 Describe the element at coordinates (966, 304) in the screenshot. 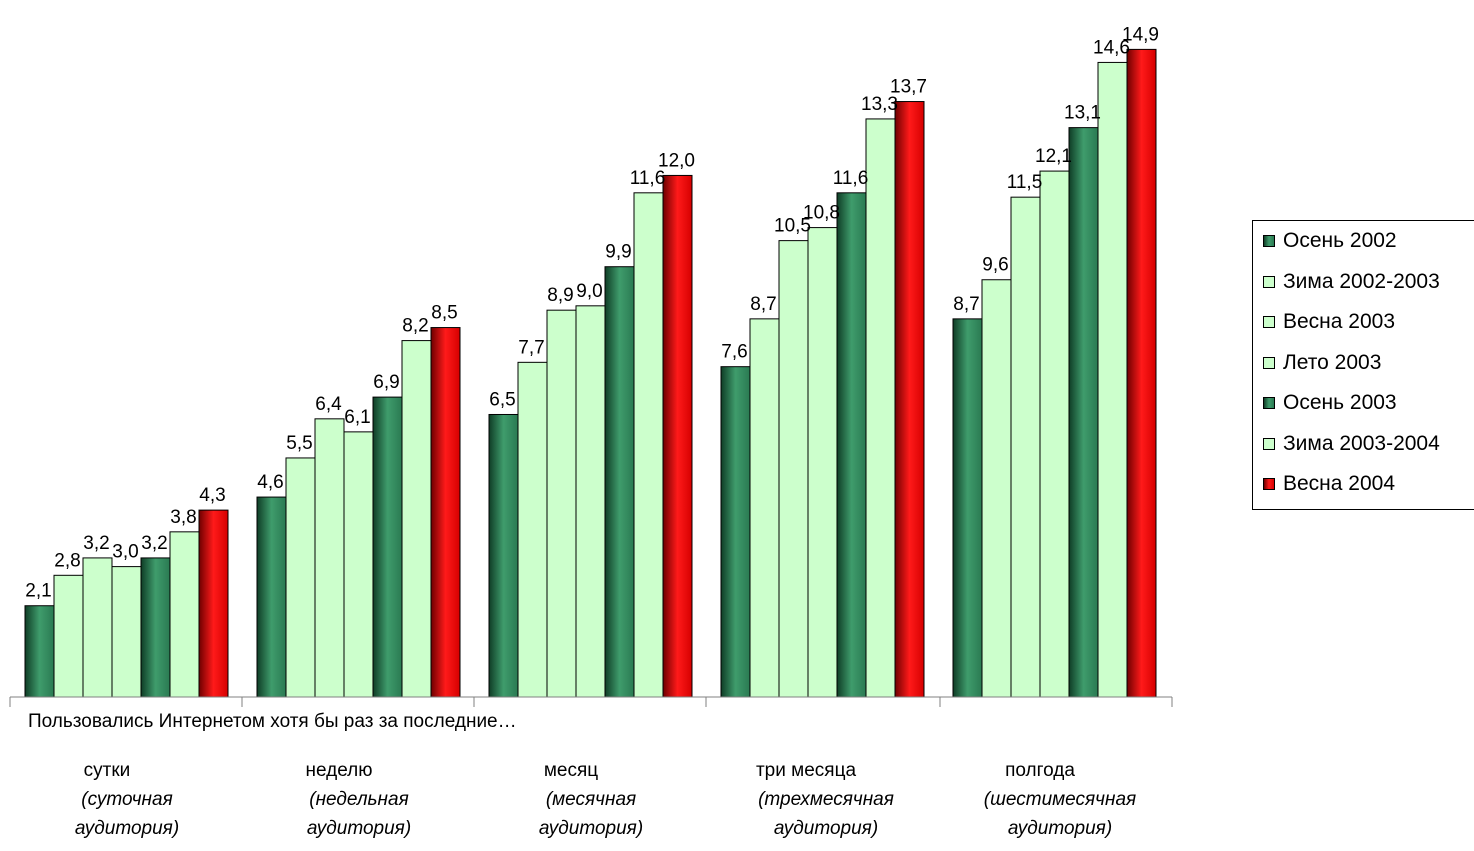

I see `value-label-4-0: 8,7` at that location.